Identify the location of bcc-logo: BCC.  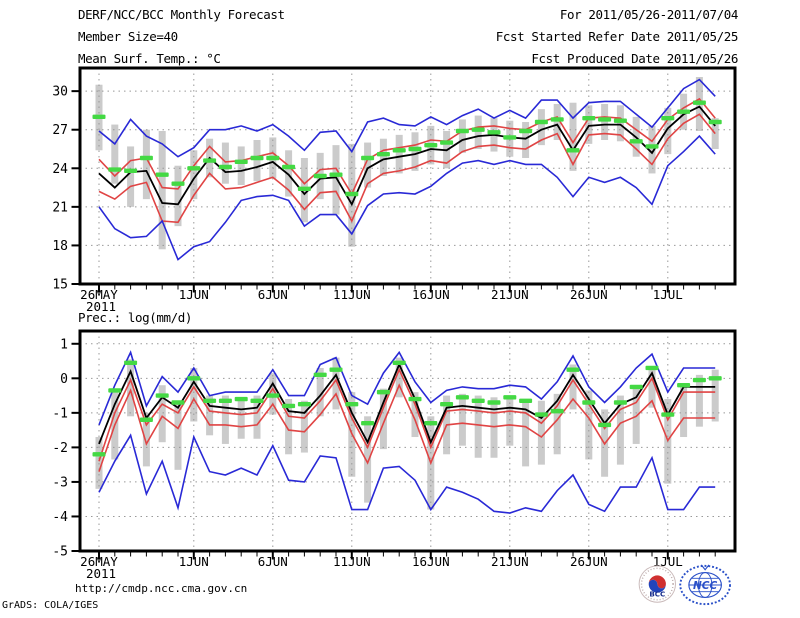
(657, 584).